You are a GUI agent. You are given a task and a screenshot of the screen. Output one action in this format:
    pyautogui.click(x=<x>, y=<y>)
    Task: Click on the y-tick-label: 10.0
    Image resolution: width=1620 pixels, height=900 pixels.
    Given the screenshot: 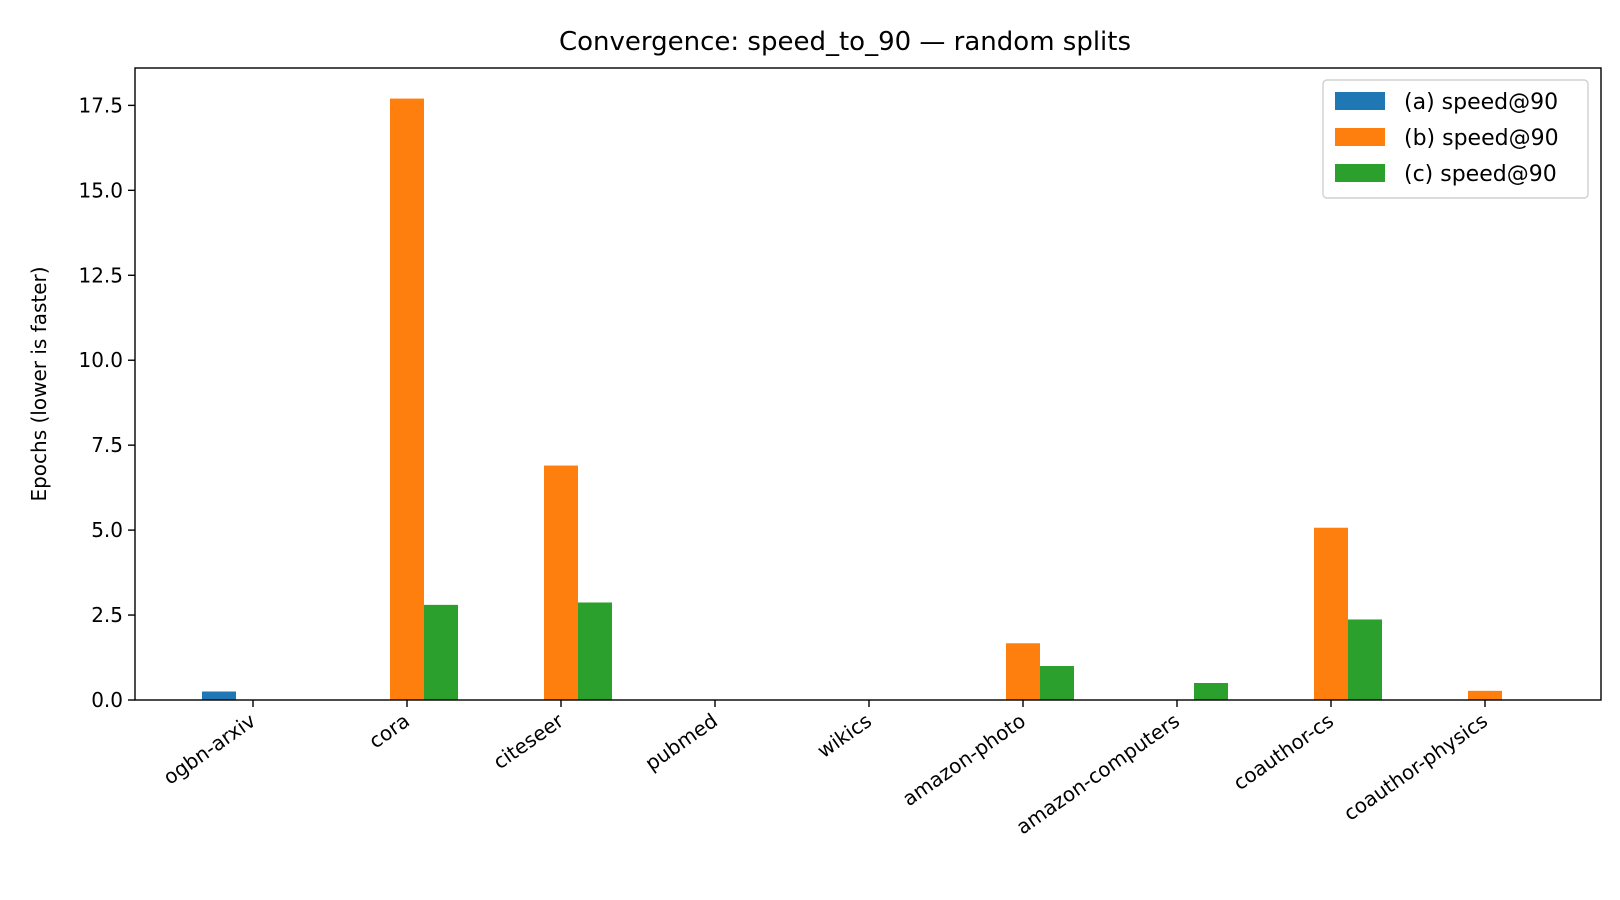 What is the action you would take?
    pyautogui.click(x=100, y=360)
    